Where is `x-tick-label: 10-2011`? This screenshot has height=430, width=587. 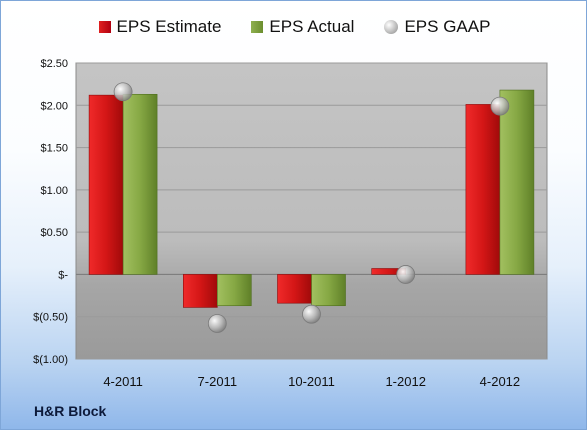 x-tick-label: 10-2011 is located at coordinates (311, 381).